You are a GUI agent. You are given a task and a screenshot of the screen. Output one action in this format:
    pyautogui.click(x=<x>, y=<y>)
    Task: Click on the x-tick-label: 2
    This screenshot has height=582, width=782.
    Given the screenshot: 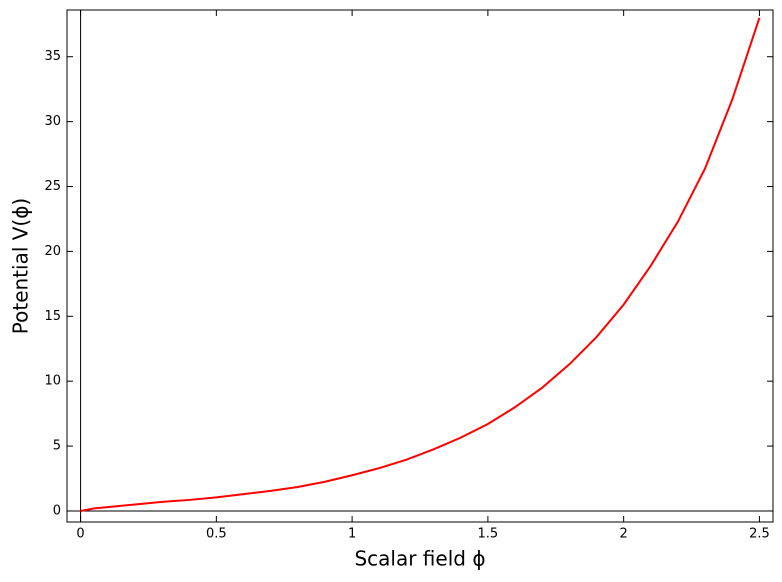 What is the action you would take?
    pyautogui.click(x=624, y=534)
    